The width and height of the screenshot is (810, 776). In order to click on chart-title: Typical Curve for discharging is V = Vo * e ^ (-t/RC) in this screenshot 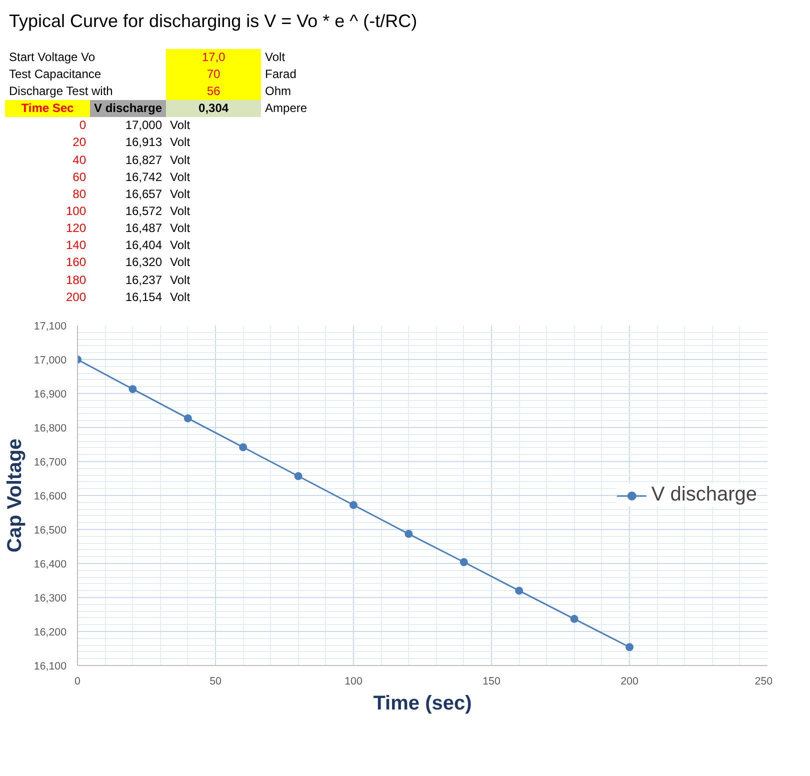, I will do `click(213, 21)`.